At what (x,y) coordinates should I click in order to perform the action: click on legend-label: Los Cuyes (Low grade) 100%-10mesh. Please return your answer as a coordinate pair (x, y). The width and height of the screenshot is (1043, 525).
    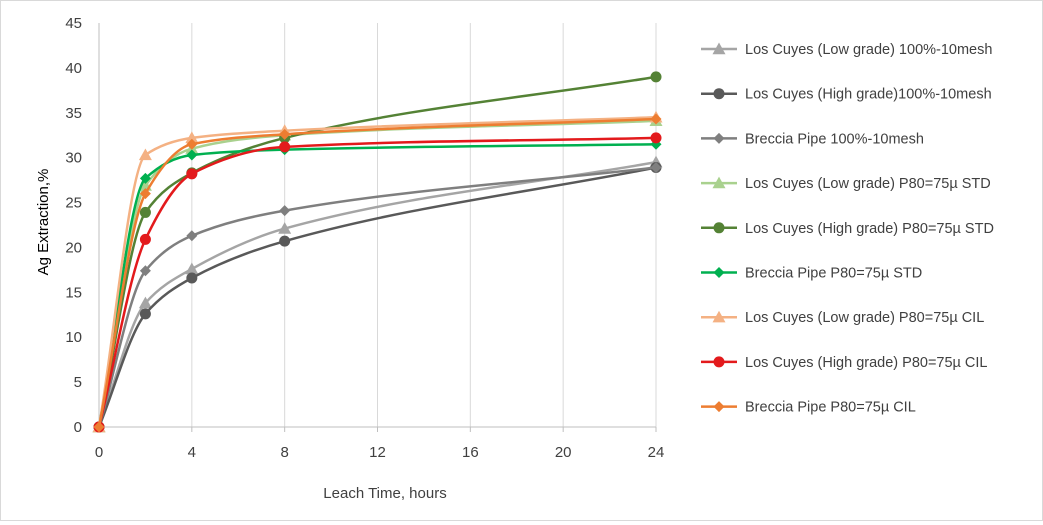
    Looking at the image, I should click on (868, 50).